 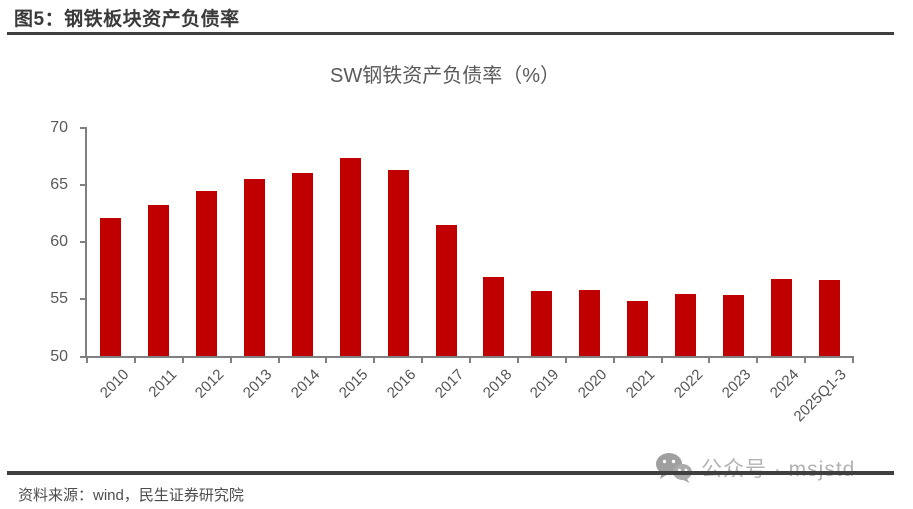 What do you see at coordinates (781, 317) in the screenshot?
I see `bar-2024` at bounding box center [781, 317].